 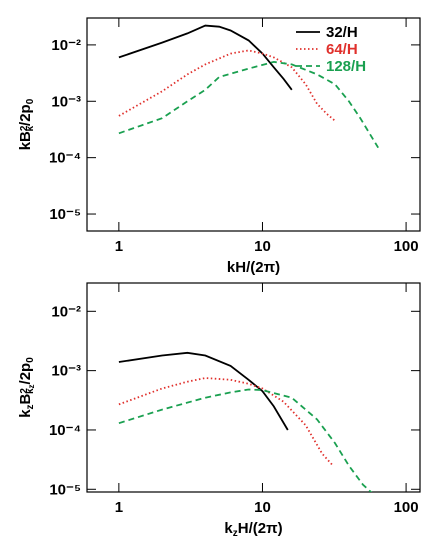 What do you see at coordinates (25, 140) in the screenshot?
I see `label-part: kB` at bounding box center [25, 140].